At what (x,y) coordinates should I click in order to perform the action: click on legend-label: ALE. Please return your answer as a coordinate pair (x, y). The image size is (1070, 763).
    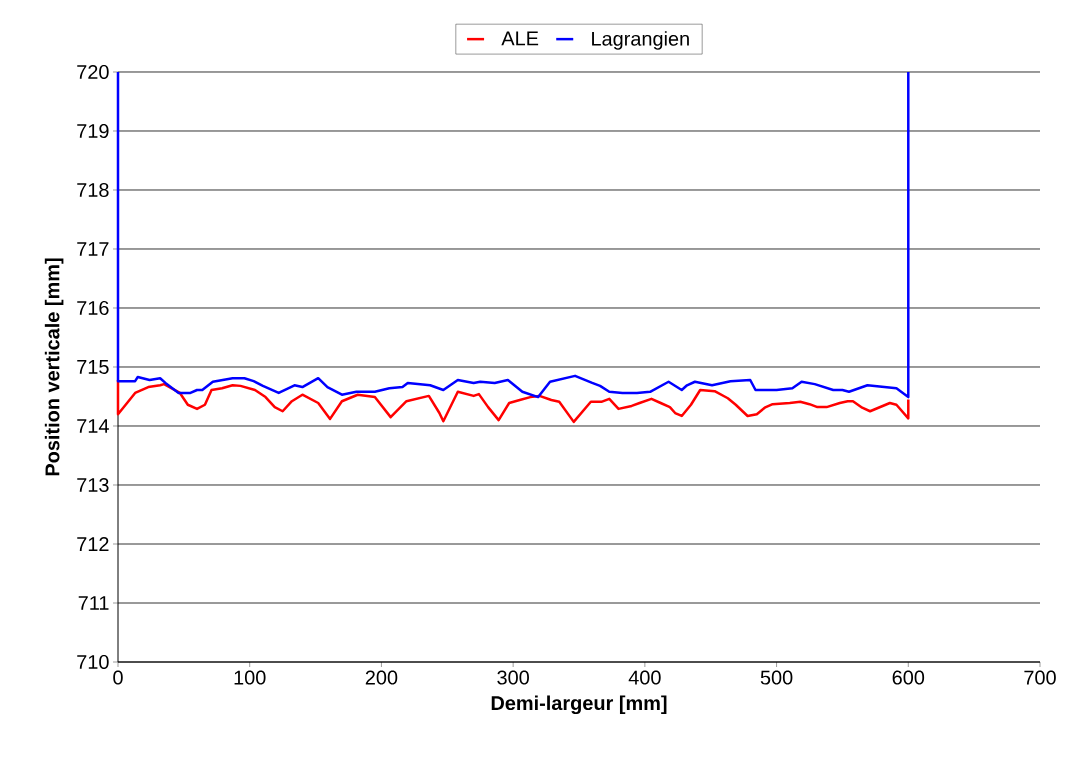
    Looking at the image, I should click on (520, 38).